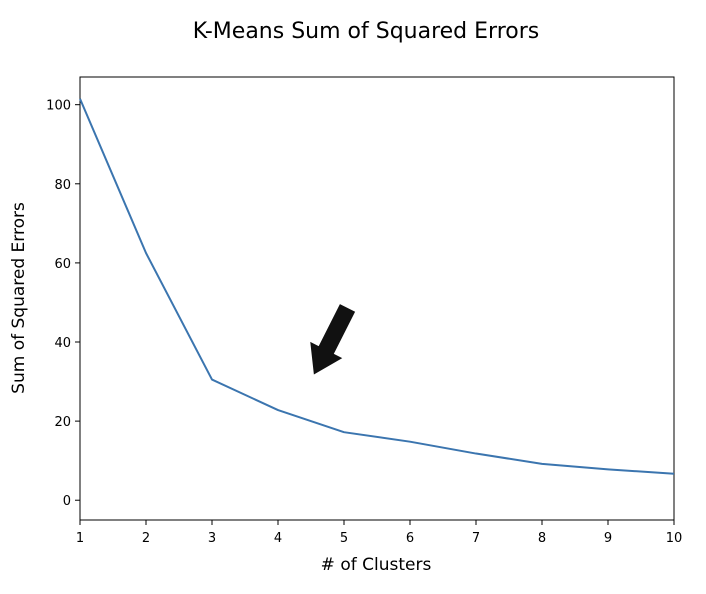 The image size is (706, 594). Describe the element at coordinates (58, 106) in the screenshot. I see `y-tick-label: 100` at that location.